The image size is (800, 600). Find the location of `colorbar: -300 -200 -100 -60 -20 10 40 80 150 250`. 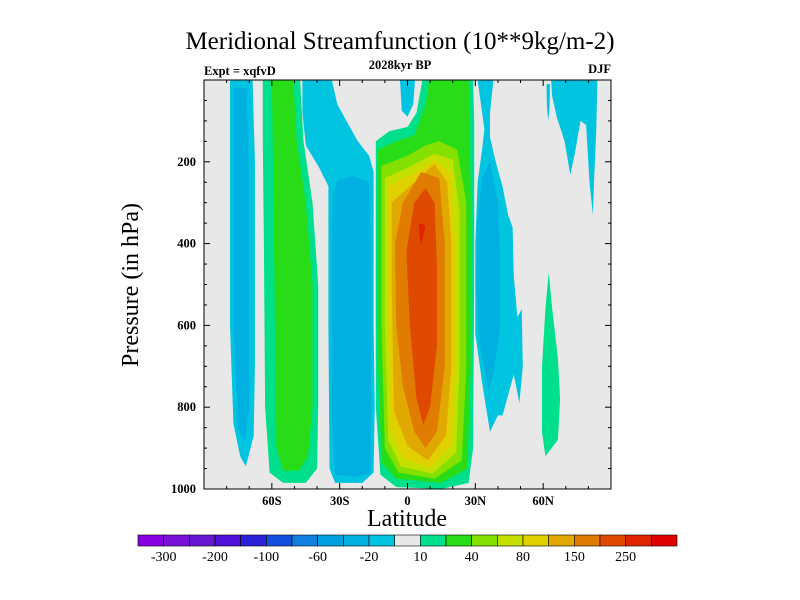

colorbar: -300 -200 -100 -60 -20 10 40 80 150 250 is located at coordinates (407, 549).